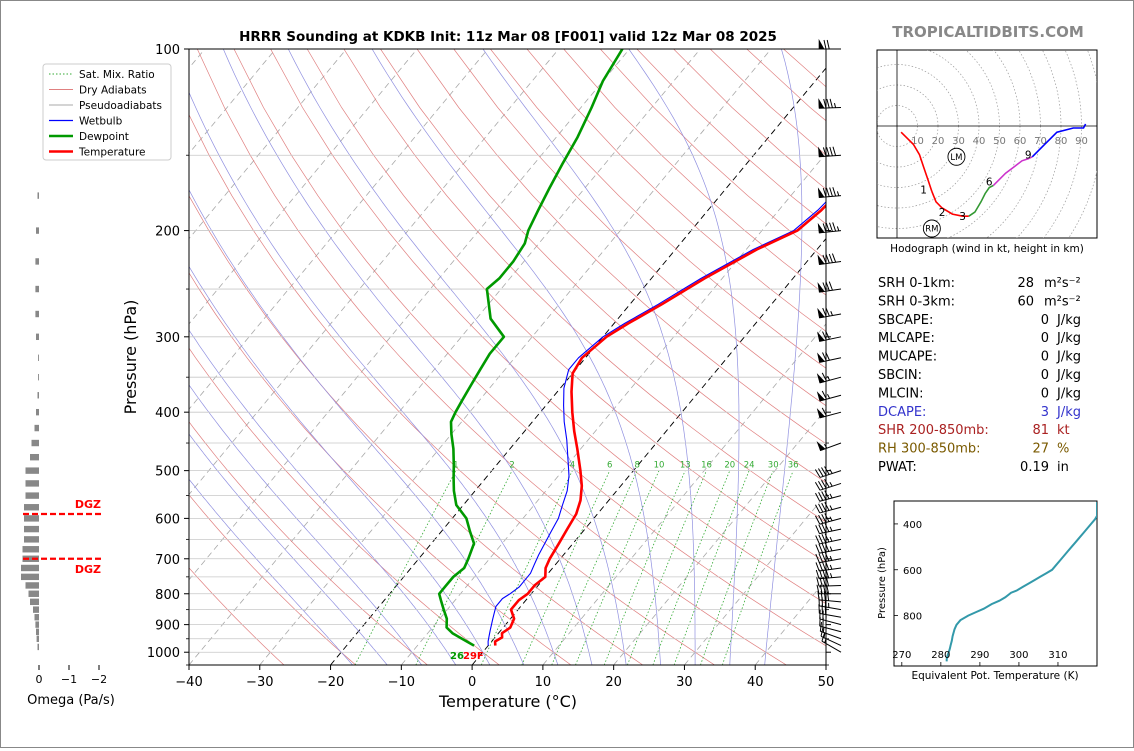  Describe the element at coordinates (1063, 467) in the screenshot. I see `stat-unit: in` at that location.